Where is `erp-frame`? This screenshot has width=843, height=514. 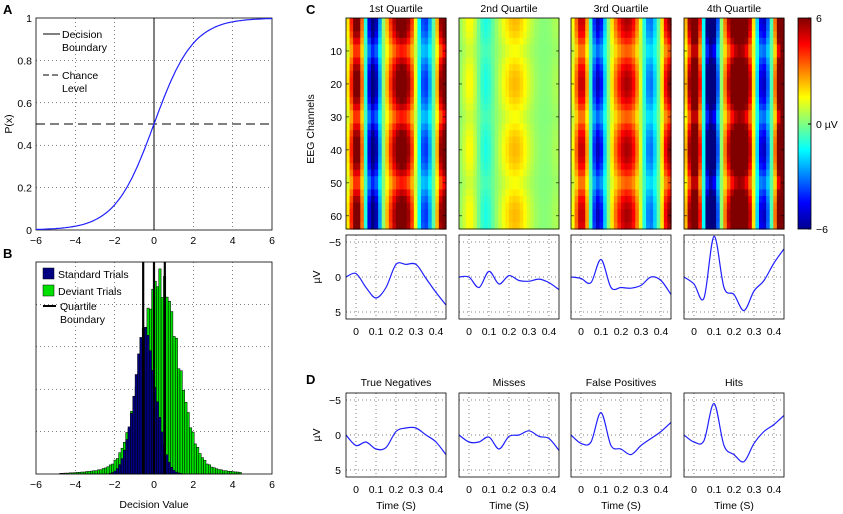
erp-frame is located at coordinates (621, 277).